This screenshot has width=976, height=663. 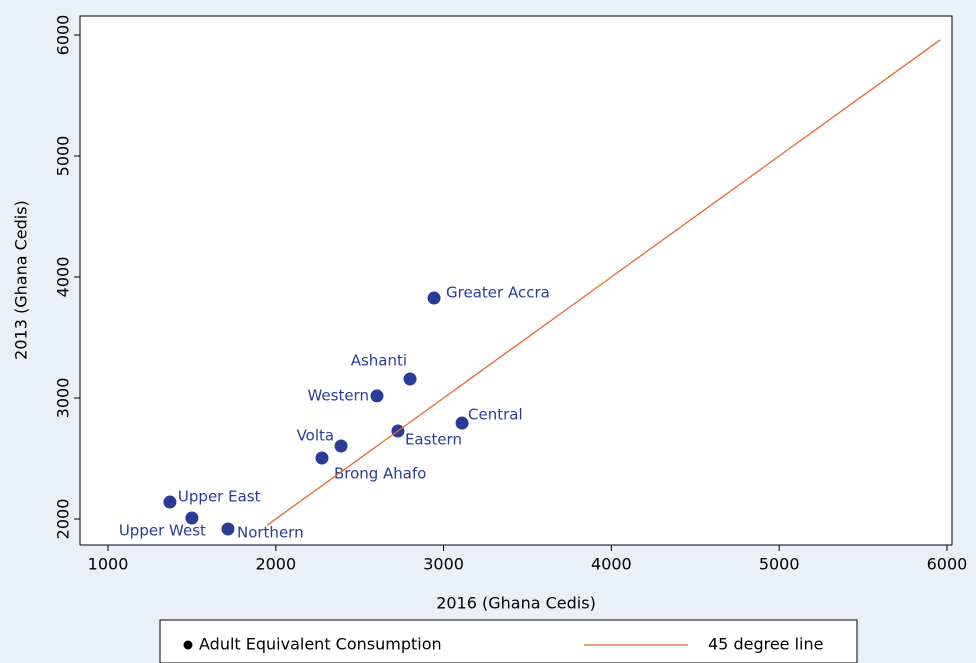 What do you see at coordinates (338, 395) in the screenshot?
I see `point-label: Western` at bounding box center [338, 395].